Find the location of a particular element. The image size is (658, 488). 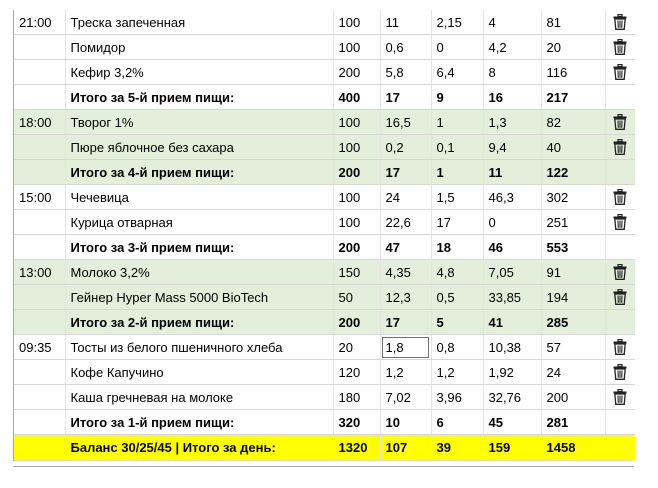

food-carbs-cell: 7,05 is located at coordinates (512, 272).